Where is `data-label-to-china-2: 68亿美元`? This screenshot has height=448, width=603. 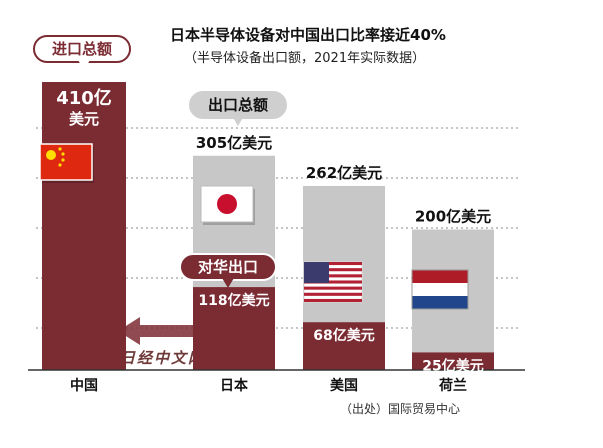
data-label-to-china-2: 68亿美元 is located at coordinates (343, 335).